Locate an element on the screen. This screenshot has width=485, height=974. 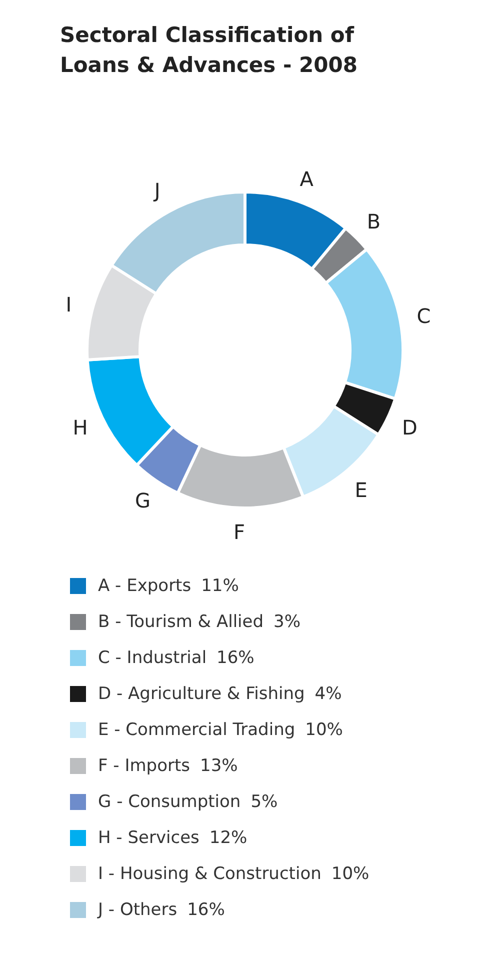
data-label: 11% is located at coordinates (220, 586).